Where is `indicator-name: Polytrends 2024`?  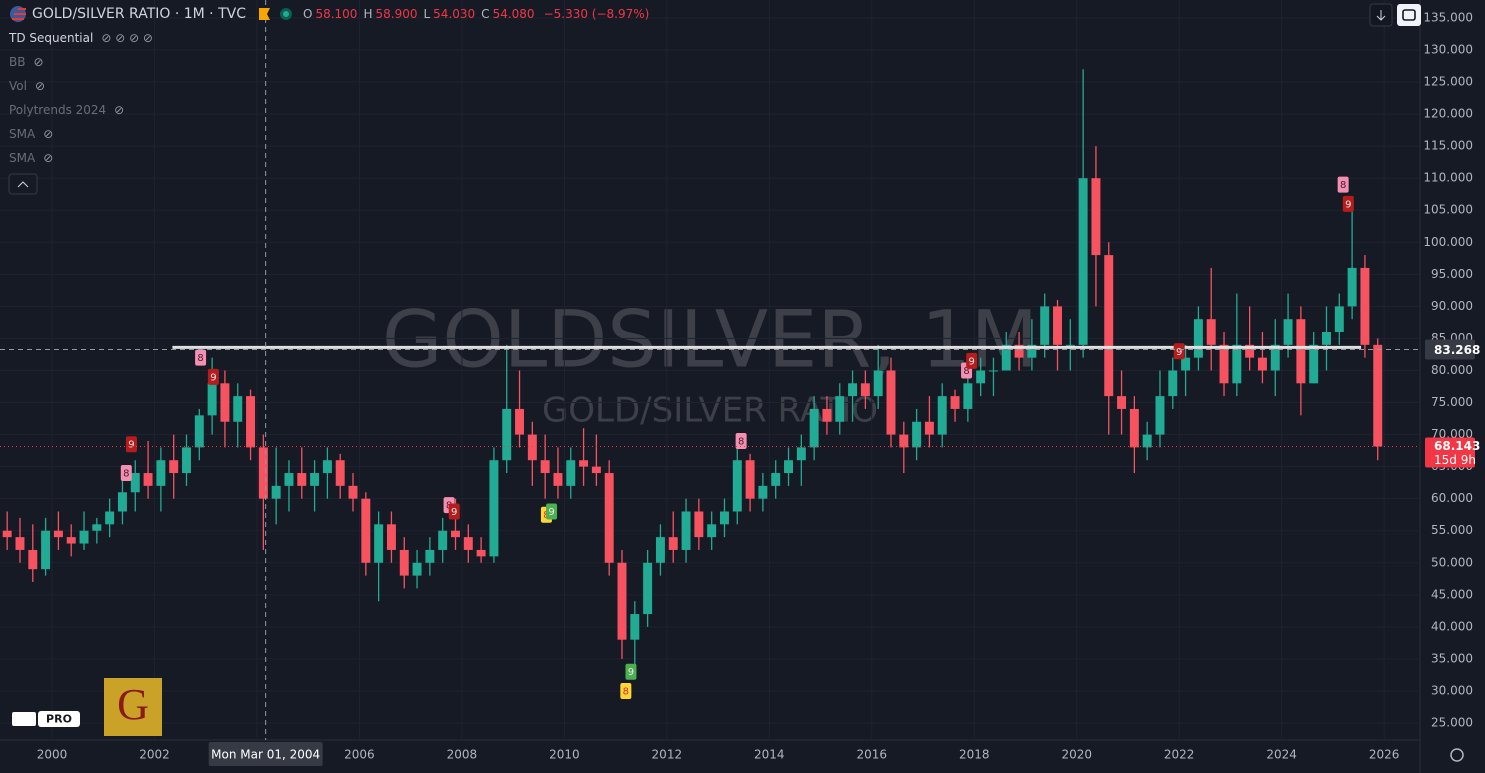
indicator-name: Polytrends 2024 is located at coordinates (58, 110).